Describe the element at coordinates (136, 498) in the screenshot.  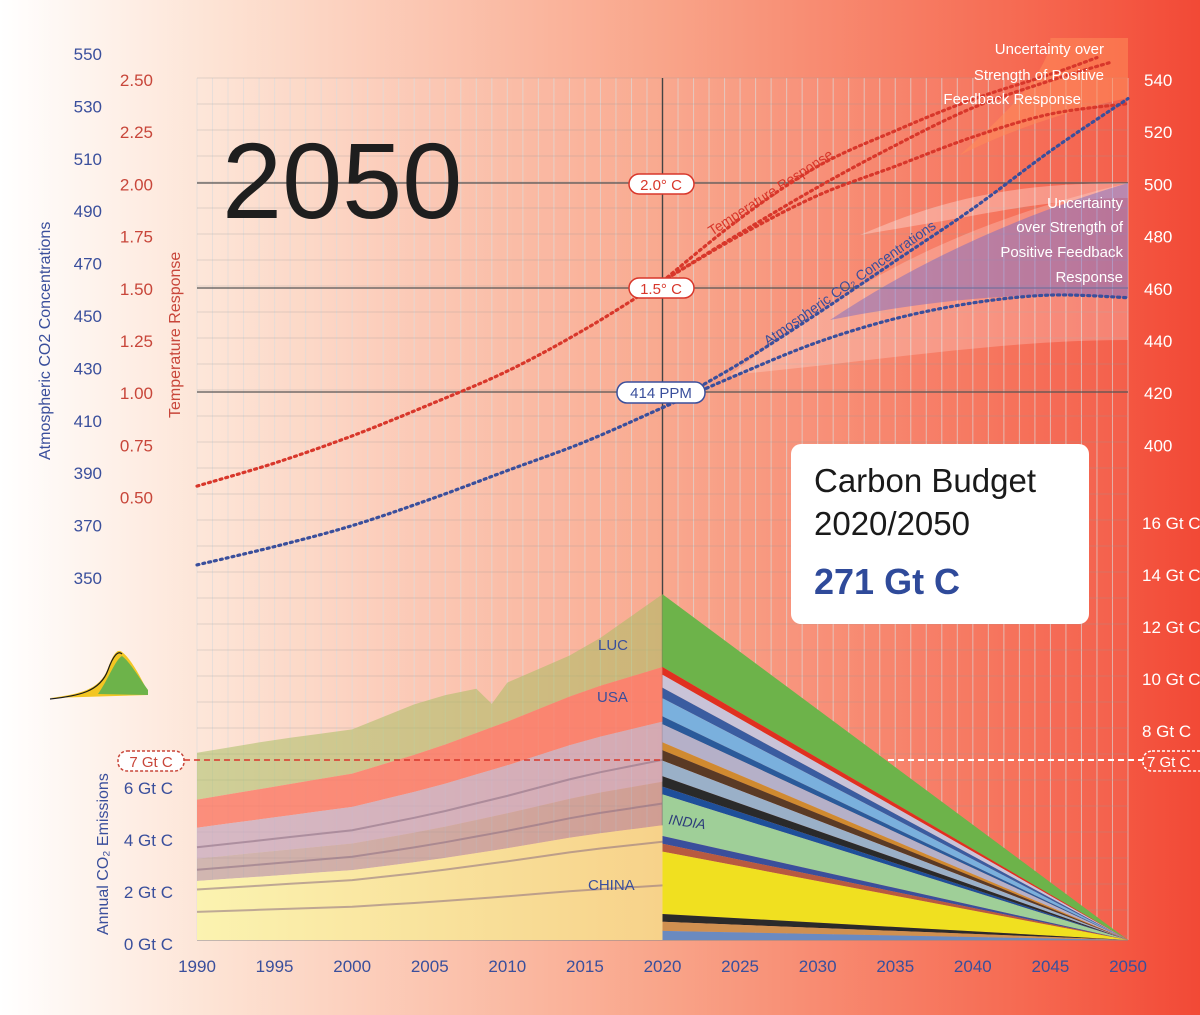
I see `temperature-tick: 0.50` at that location.